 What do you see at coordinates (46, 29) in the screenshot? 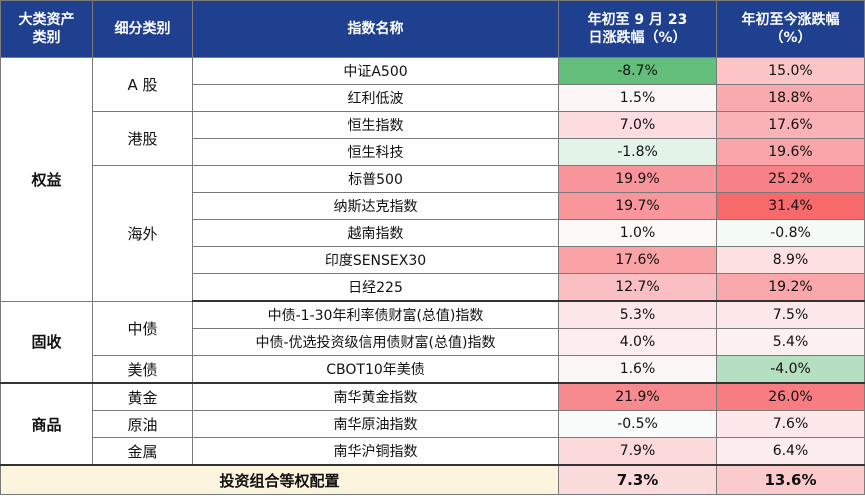
I see `header-asset-class: 大类资产 类别` at bounding box center [46, 29].